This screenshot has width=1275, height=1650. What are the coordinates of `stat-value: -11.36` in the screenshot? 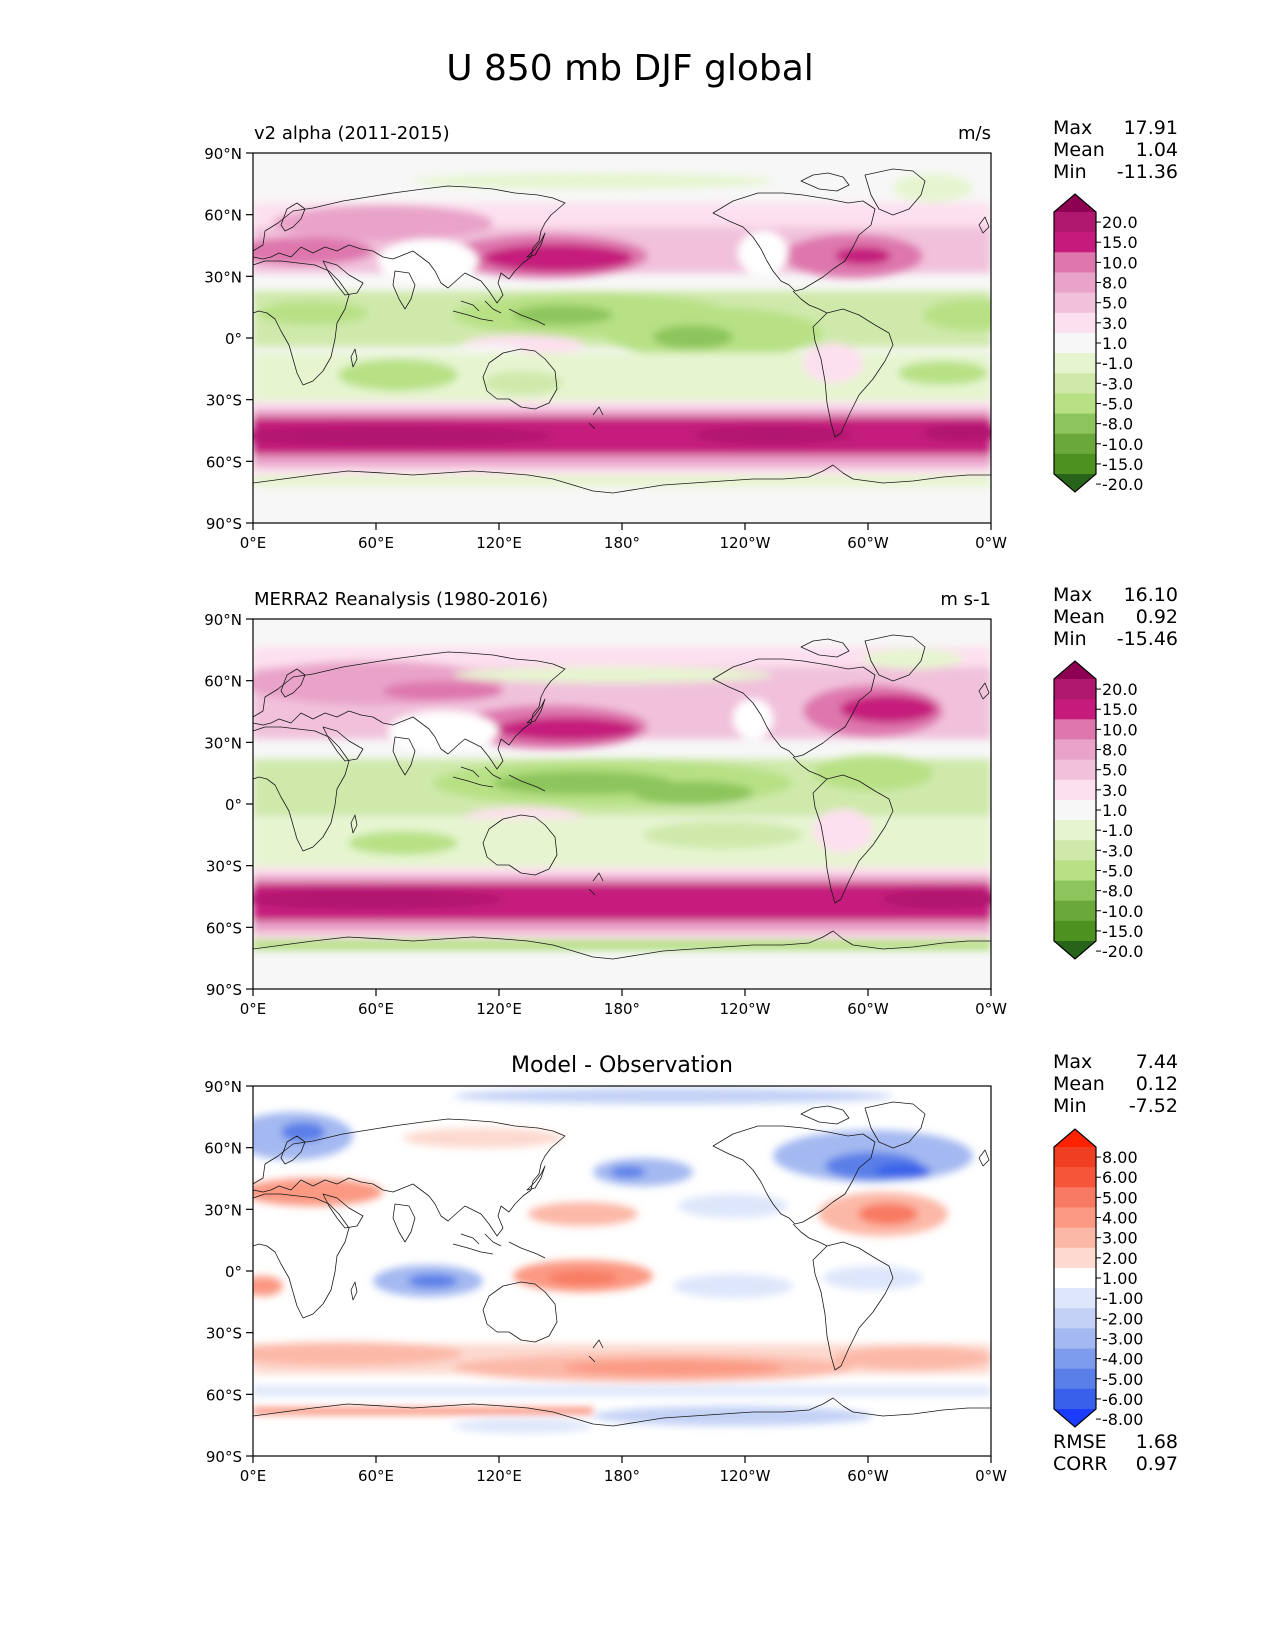 It's located at (1147, 172).